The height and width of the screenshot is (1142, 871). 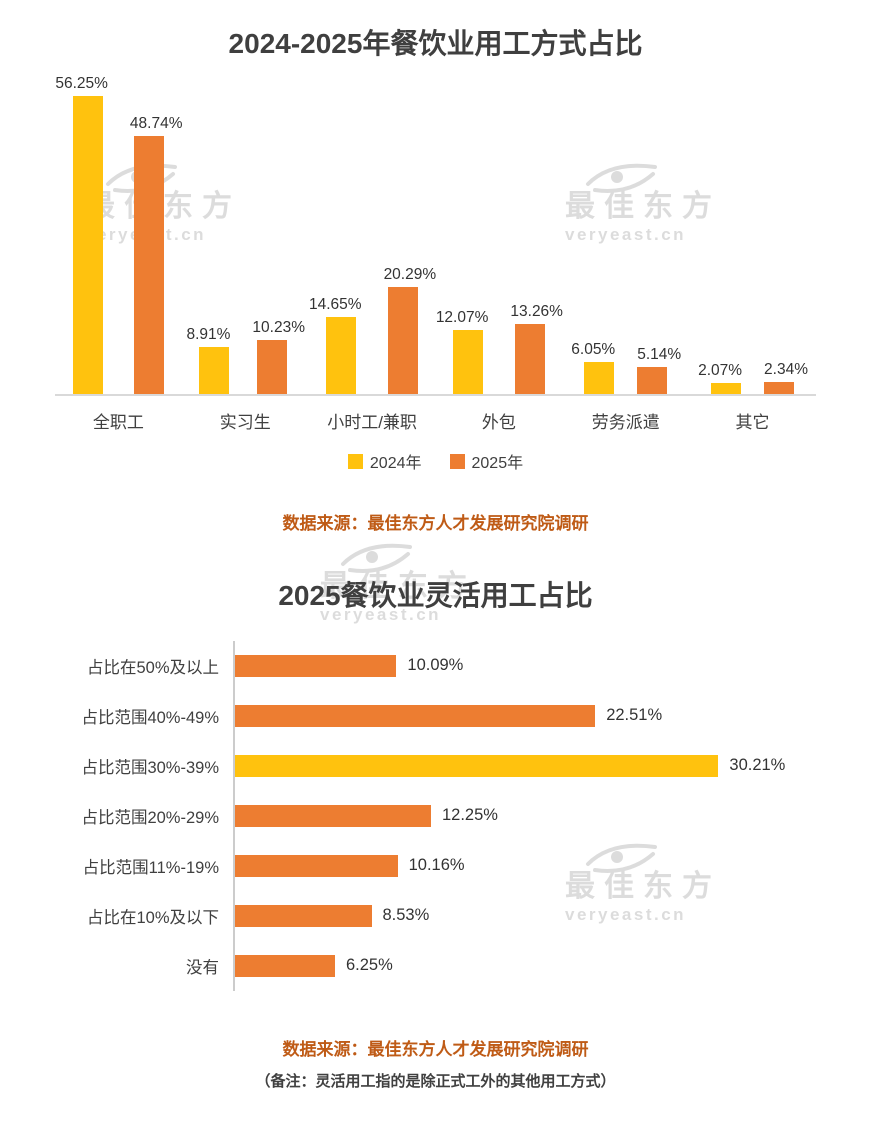 What do you see at coordinates (369, 965) in the screenshot?
I see `hbar-value-label-6: 6.25%` at bounding box center [369, 965].